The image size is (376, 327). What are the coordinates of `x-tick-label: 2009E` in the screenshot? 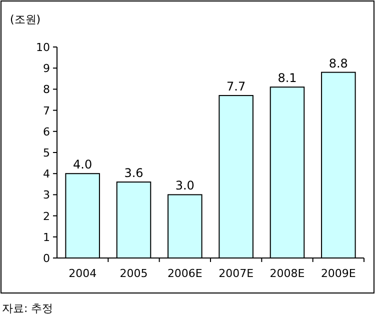 It's located at (338, 273).